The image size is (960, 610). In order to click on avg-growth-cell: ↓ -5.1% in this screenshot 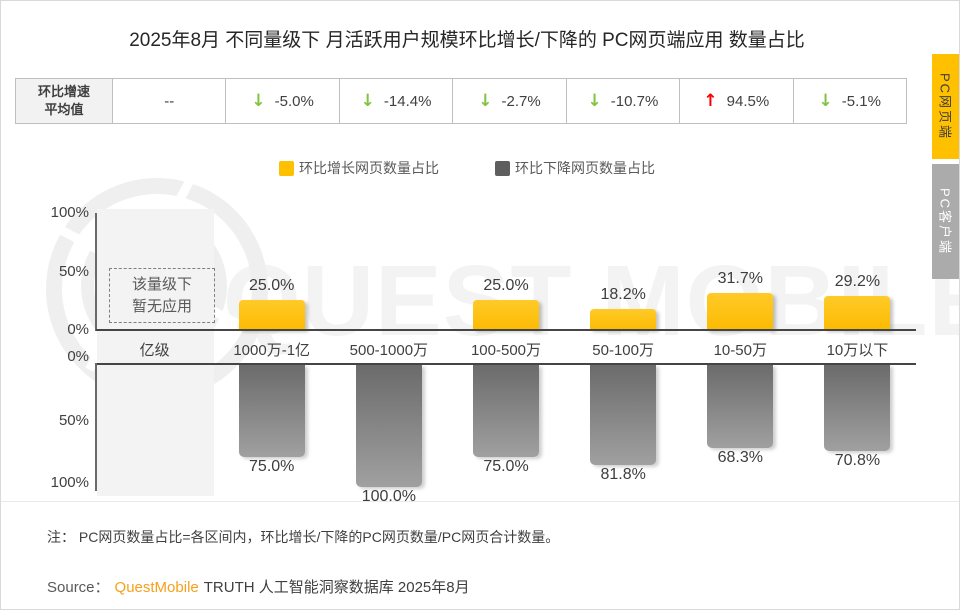, I will do `click(850, 101)`.